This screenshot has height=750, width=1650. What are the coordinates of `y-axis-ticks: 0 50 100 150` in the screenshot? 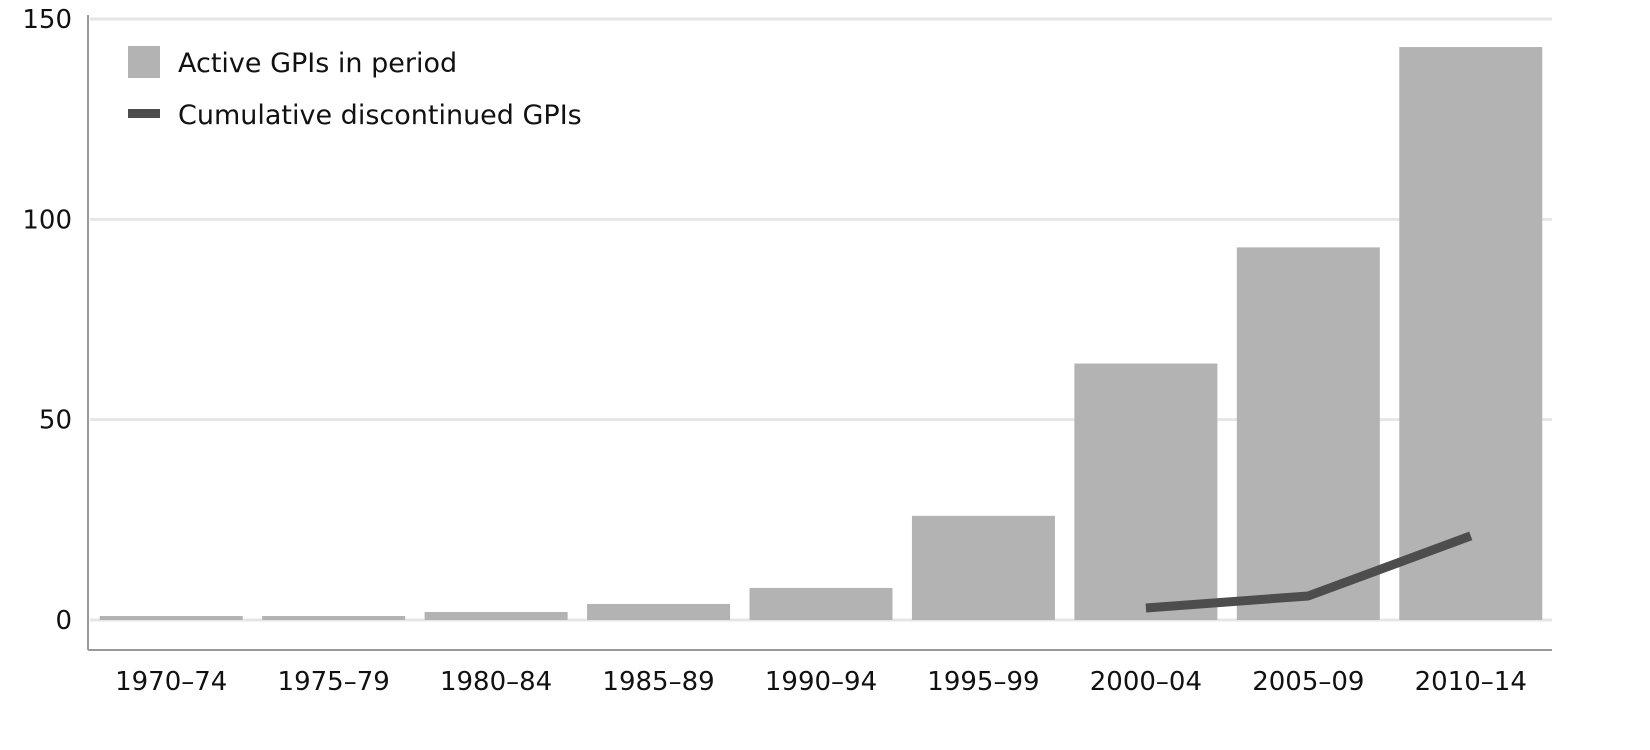 It's located at (47, 320).